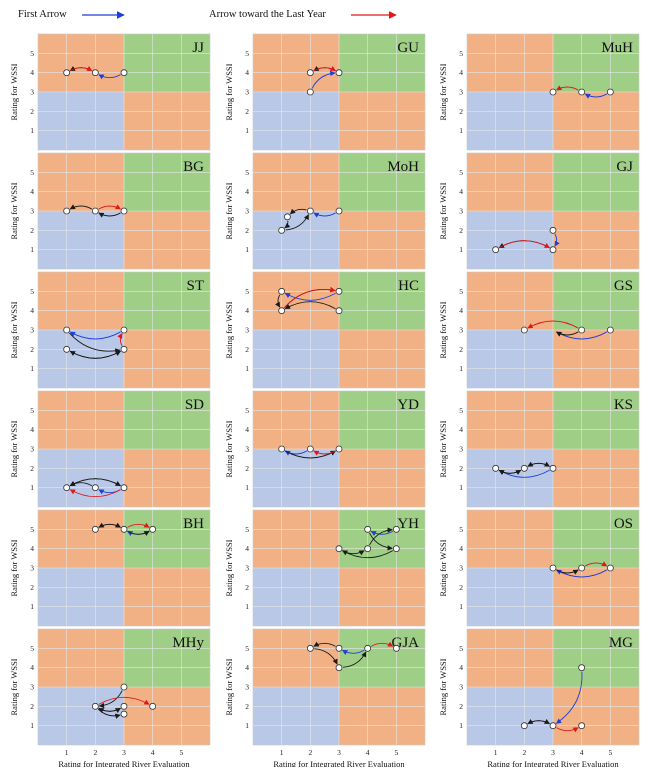 Image resolution: width=649 pixels, height=772 pixels. Describe the element at coordinates (195, 286) in the screenshot. I see `panel-title: ST` at that location.